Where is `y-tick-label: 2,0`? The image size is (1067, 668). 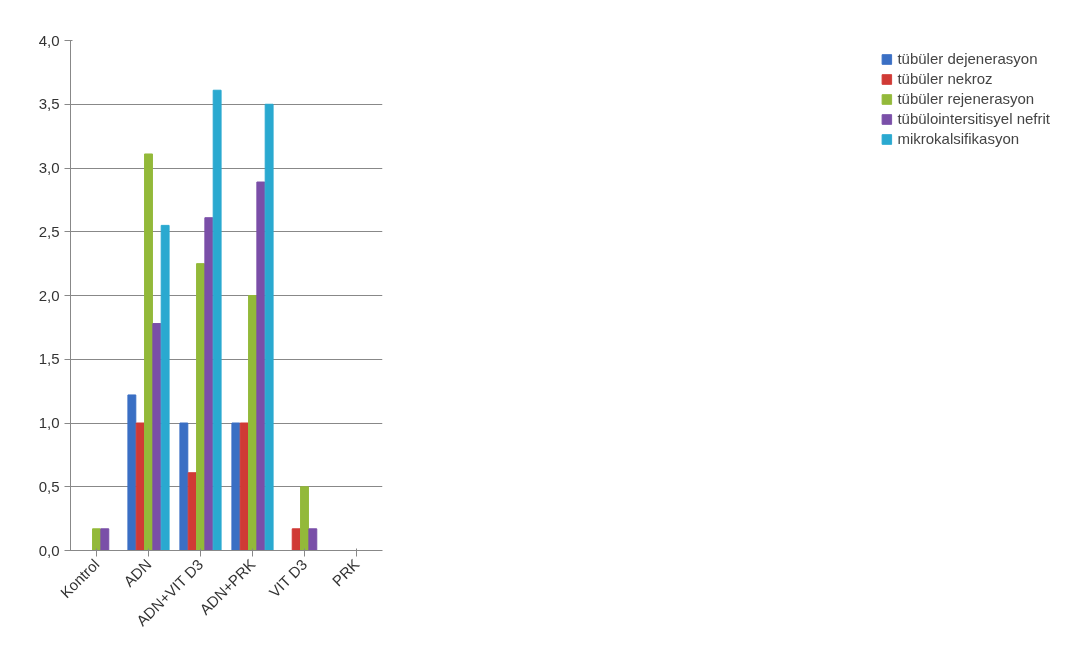 y-tick-label: 2,0 is located at coordinates (49, 295).